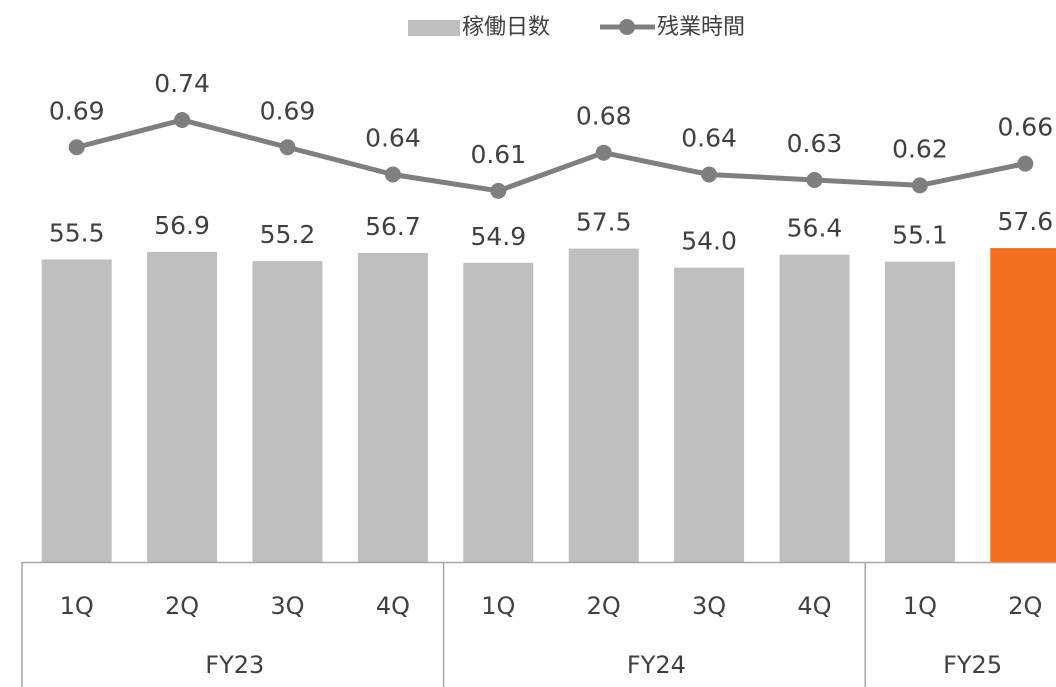  I want to click on bar-value-labels: 55.5 56.9 55.2 56.7 54.9 57.5 54.0 56.4 55.1 57.6, so click(551, 231).